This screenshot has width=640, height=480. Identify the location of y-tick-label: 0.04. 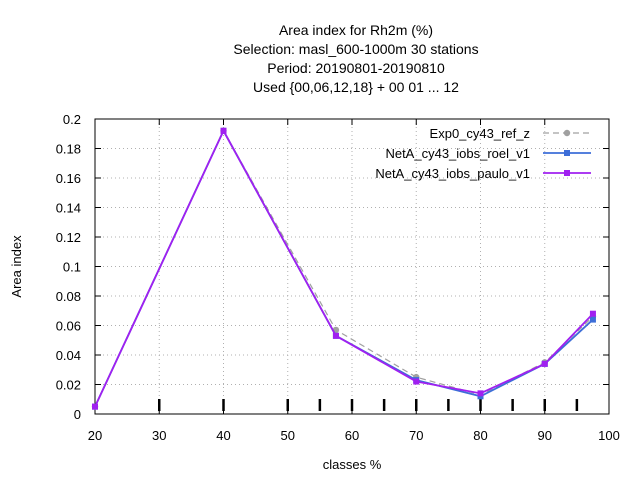
(68, 355).